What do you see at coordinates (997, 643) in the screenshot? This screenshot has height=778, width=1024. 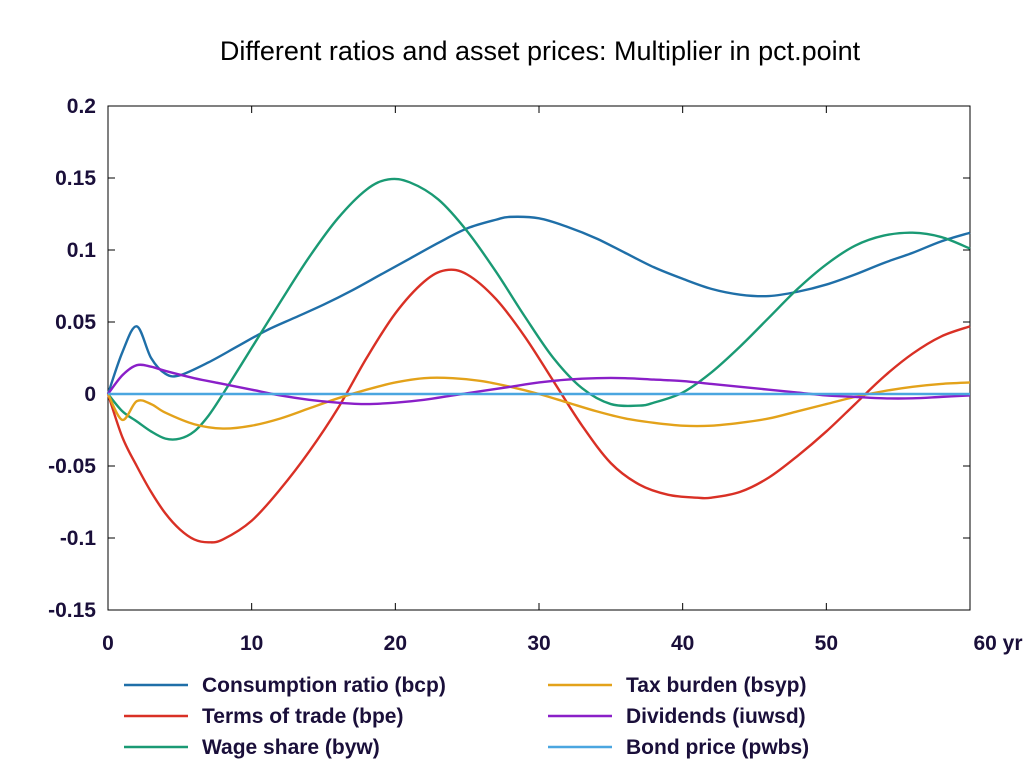 I see `x-tick-label: 60 yr` at bounding box center [997, 643].